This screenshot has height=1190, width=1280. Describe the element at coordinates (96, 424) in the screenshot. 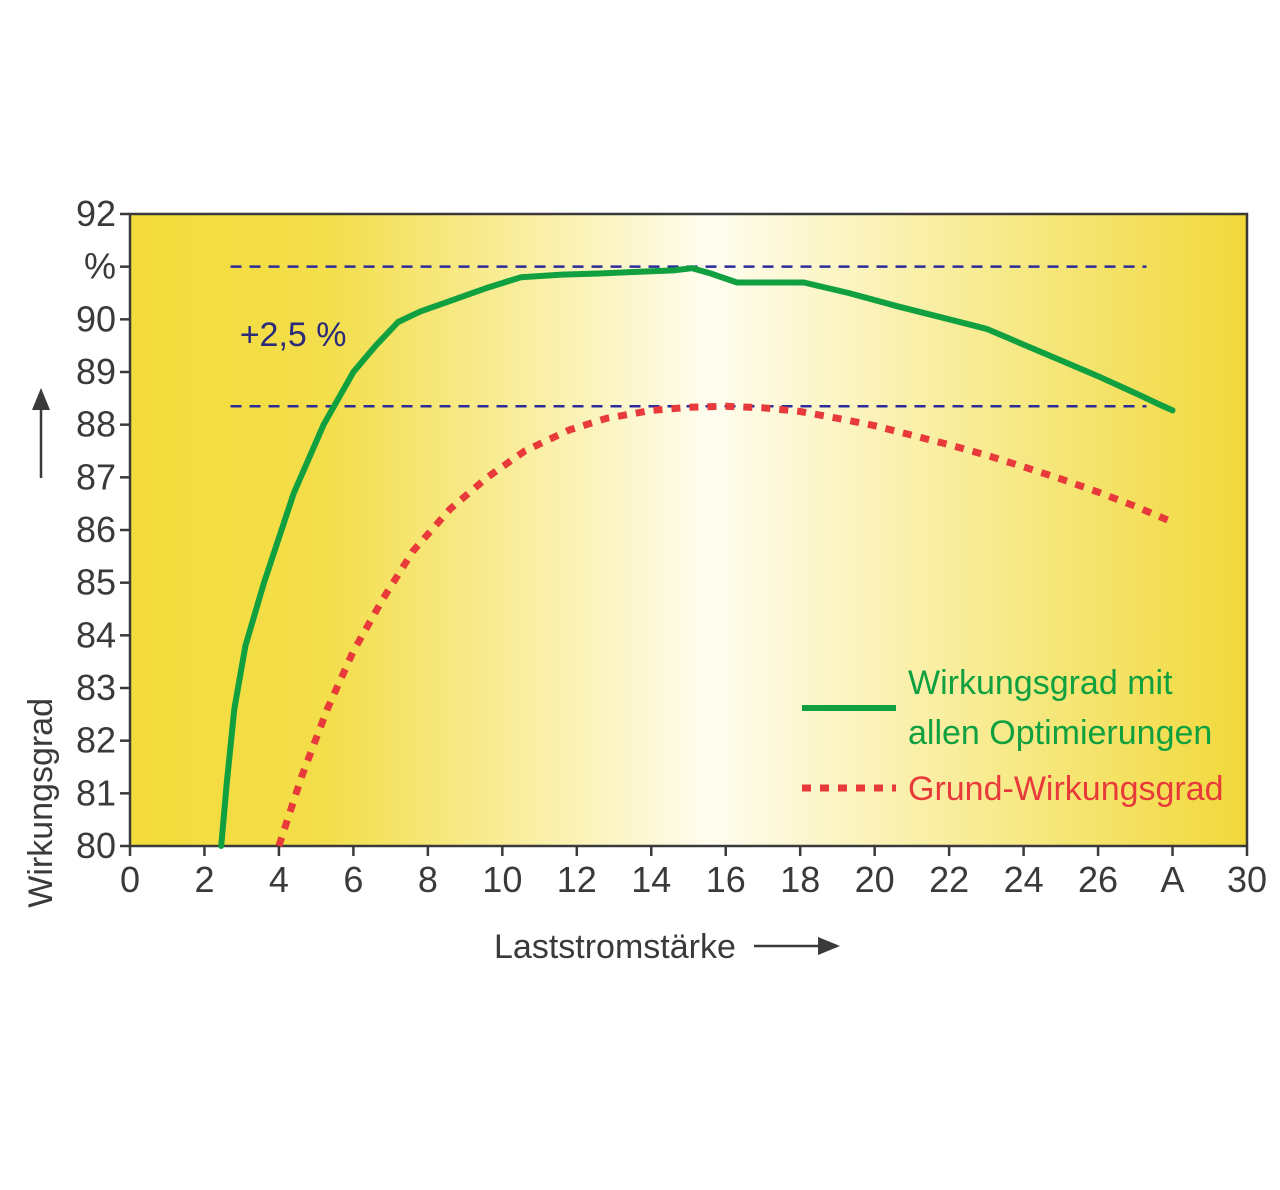

I see `y-tick-label: 88` at that location.